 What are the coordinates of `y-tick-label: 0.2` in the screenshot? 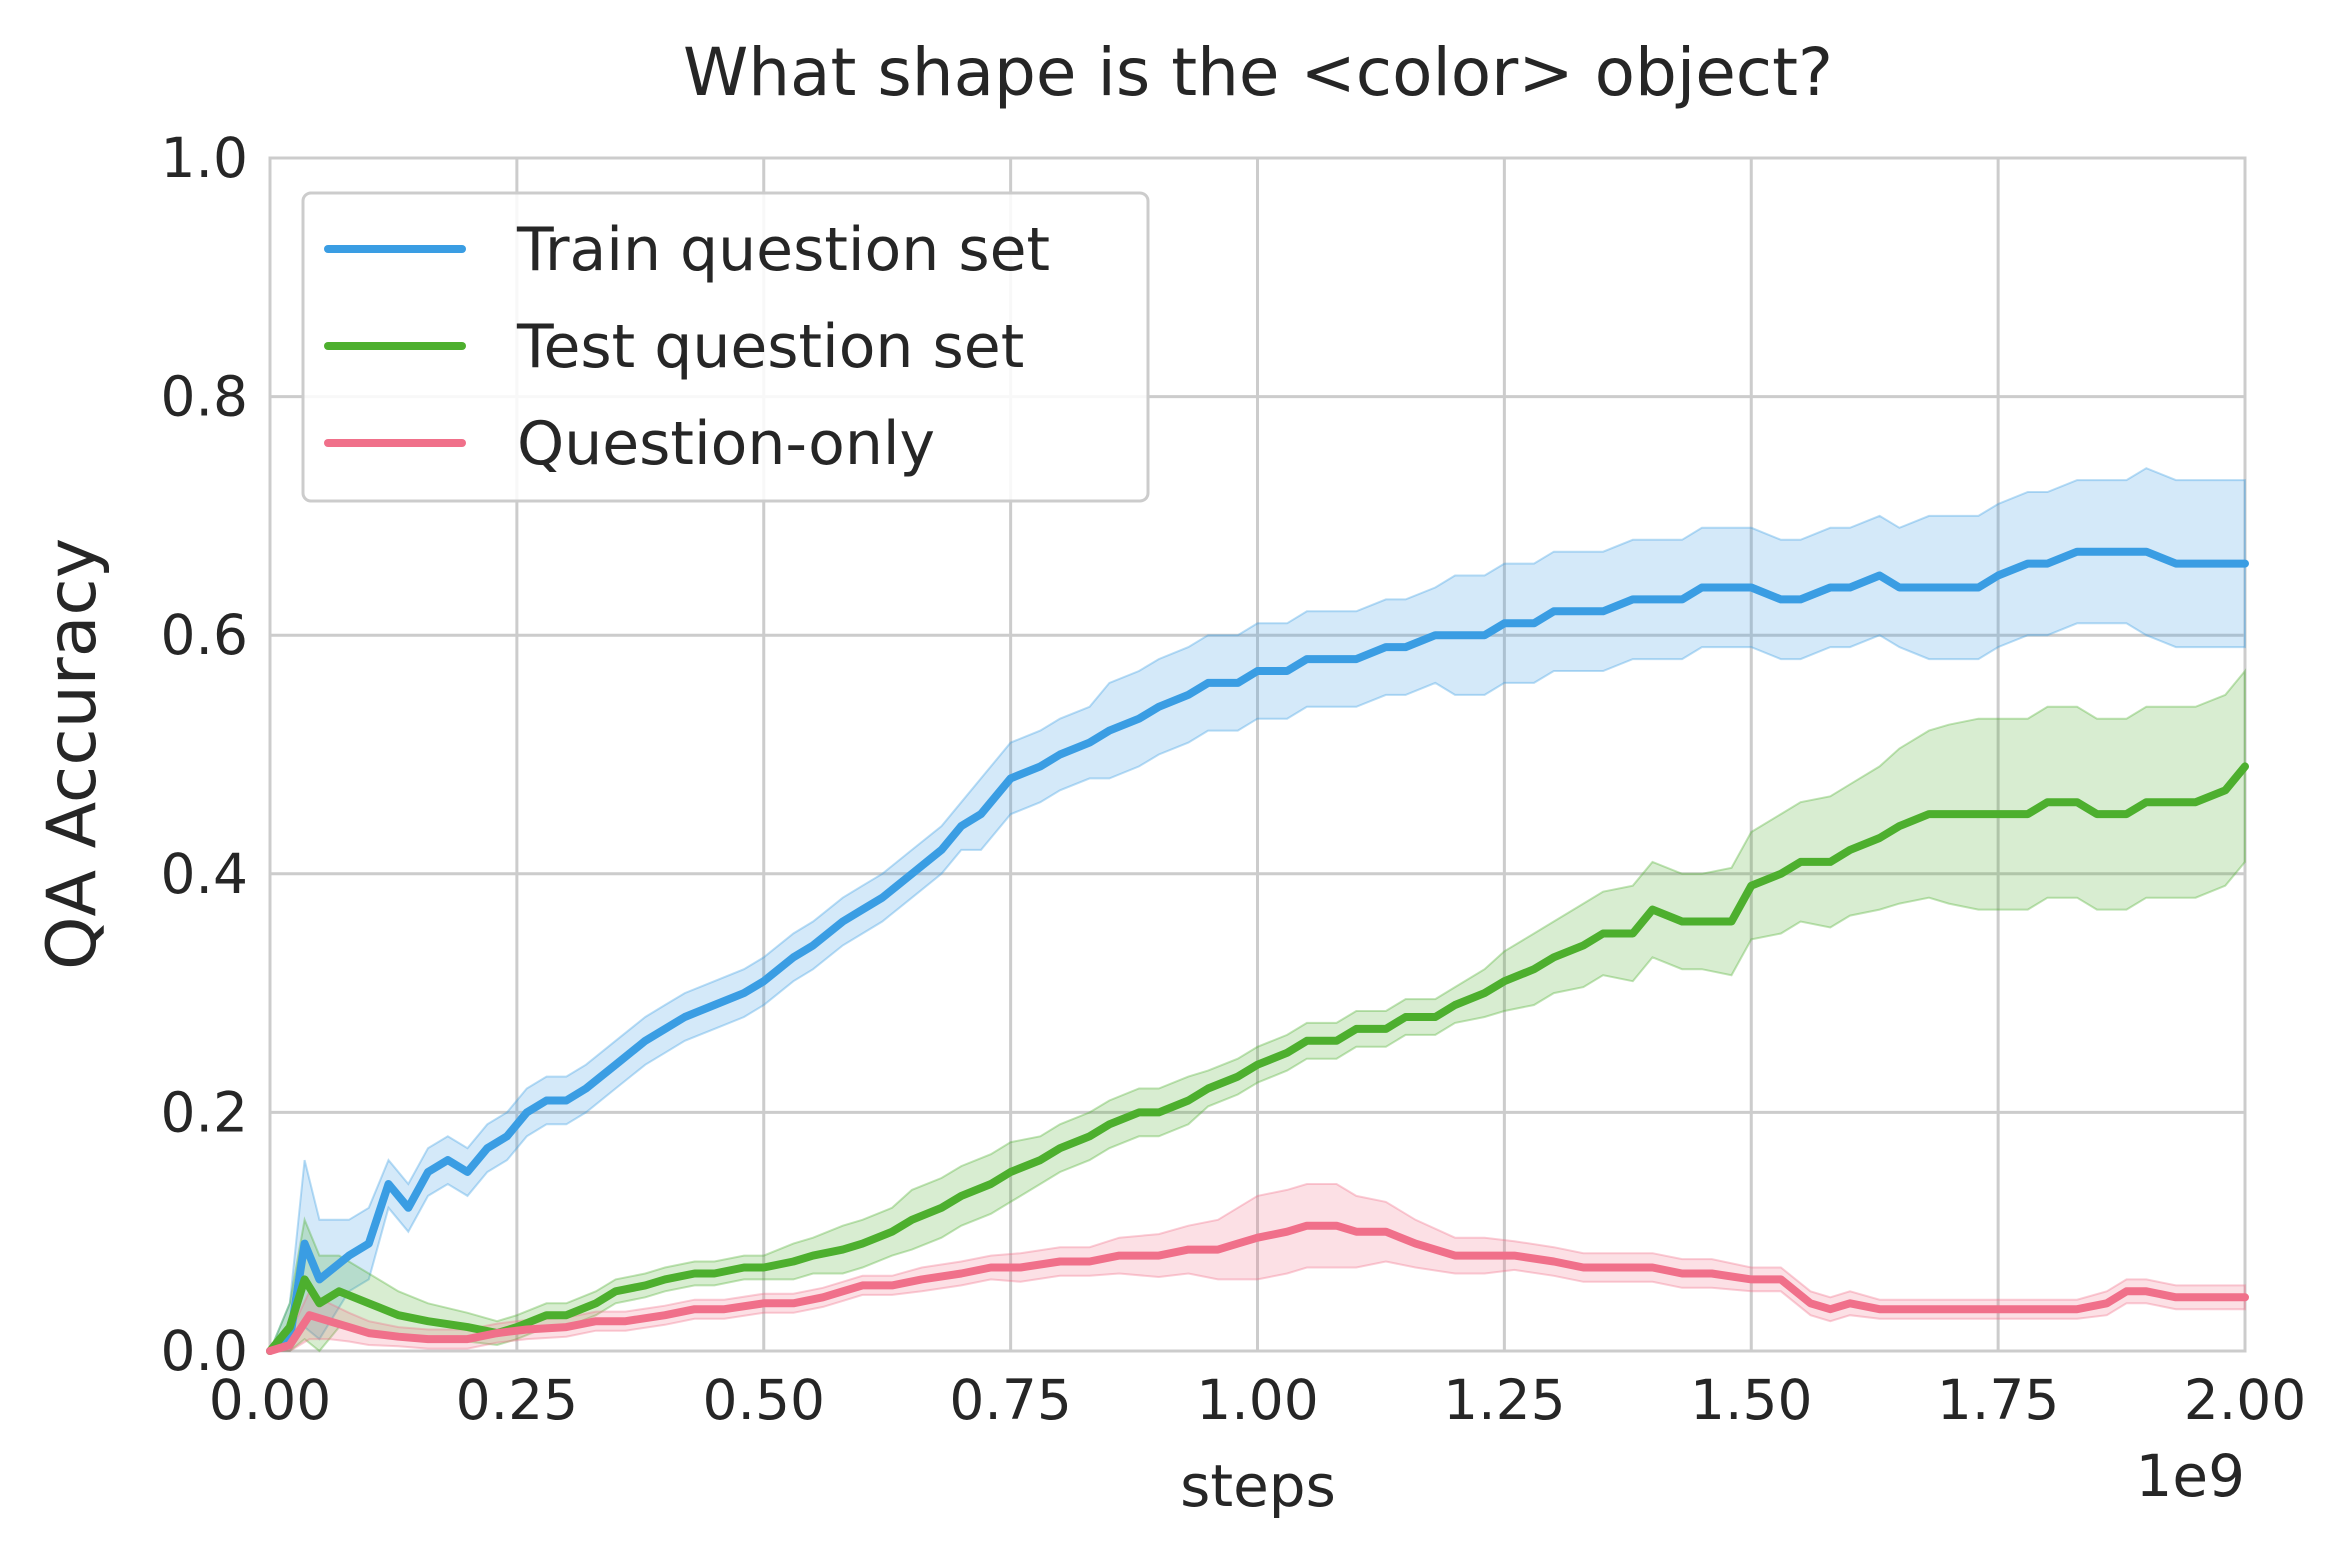 It's located at (204, 1112).